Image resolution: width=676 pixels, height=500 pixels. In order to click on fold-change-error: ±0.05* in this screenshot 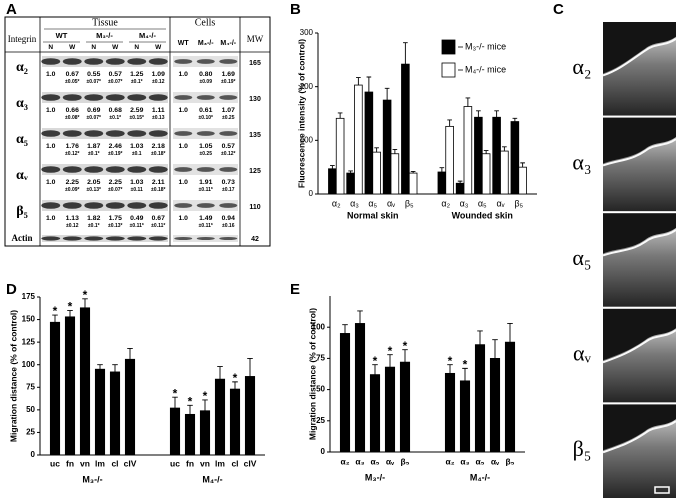, I will do `click(72, 82)`.